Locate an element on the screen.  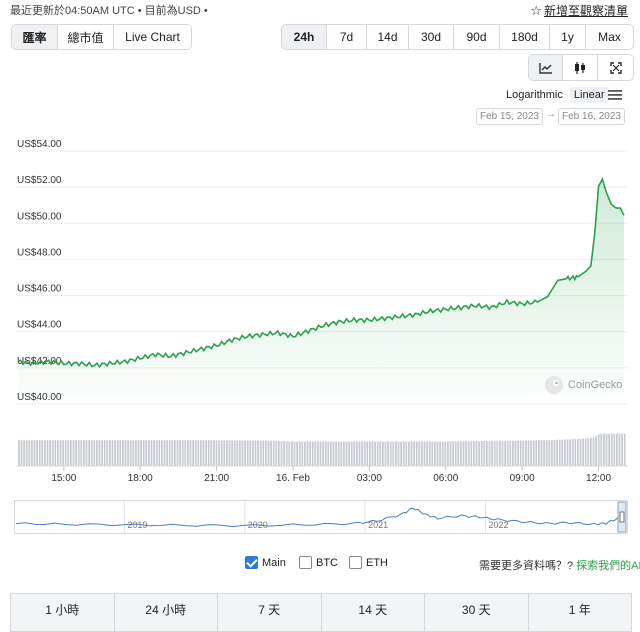
tab-range-90d: 90d is located at coordinates (477, 37).